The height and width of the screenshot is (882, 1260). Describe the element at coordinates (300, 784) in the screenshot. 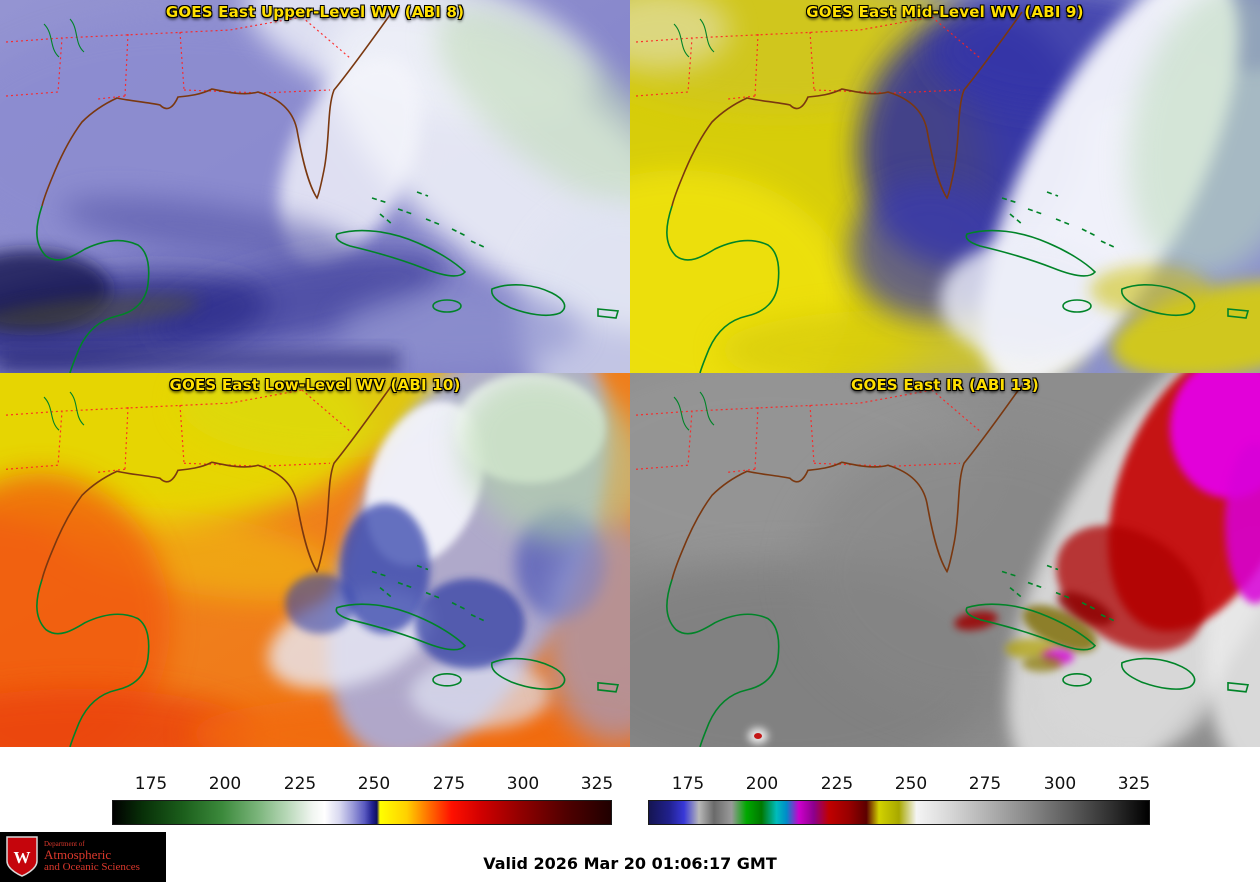

I see `wv-colorbar-tick-label: 225` at that location.